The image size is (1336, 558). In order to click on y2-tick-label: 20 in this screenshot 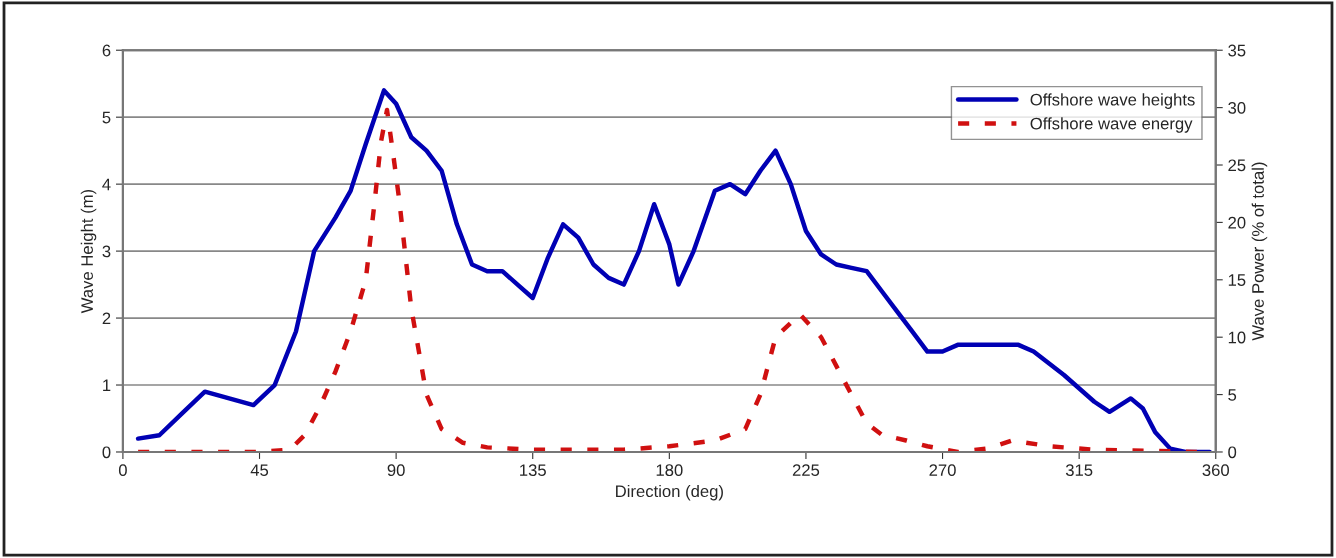, I will do `click(1237, 222)`.